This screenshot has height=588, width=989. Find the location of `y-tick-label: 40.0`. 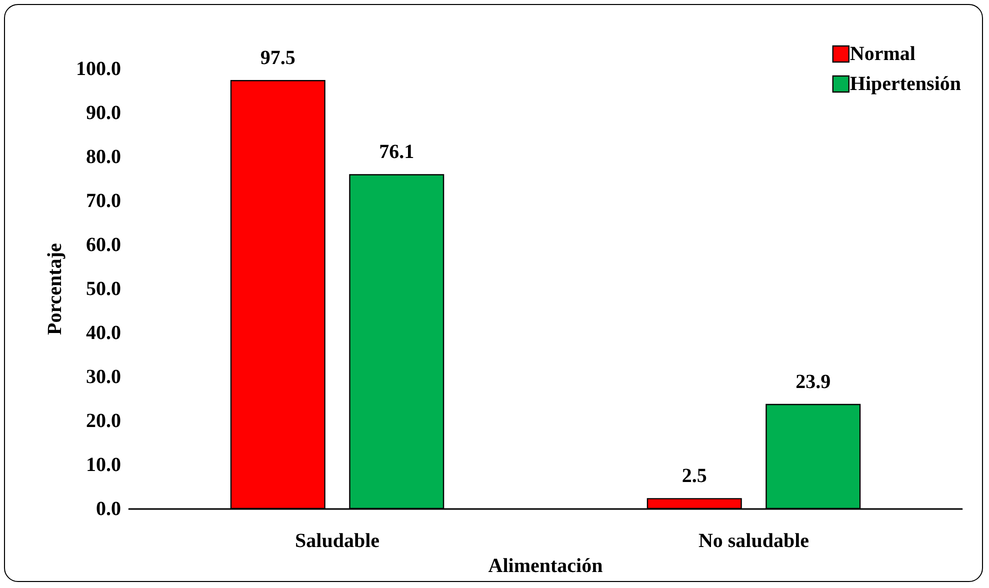

y-tick-label: 40.0 is located at coordinates (103, 333).